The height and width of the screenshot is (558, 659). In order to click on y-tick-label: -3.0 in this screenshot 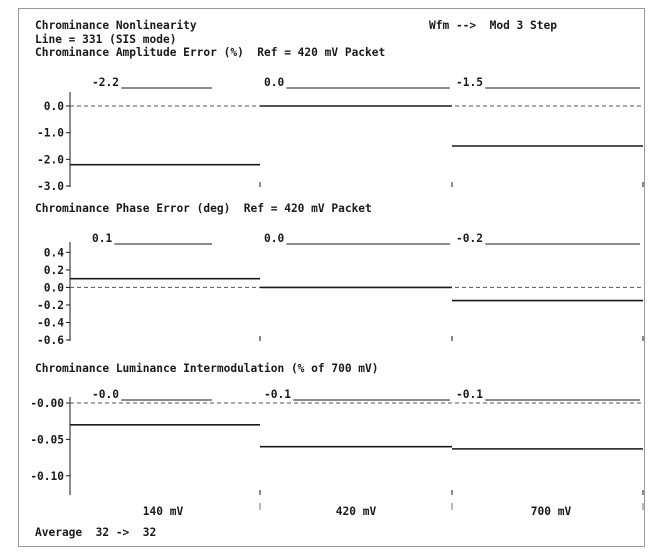, I will do `click(50, 186)`.